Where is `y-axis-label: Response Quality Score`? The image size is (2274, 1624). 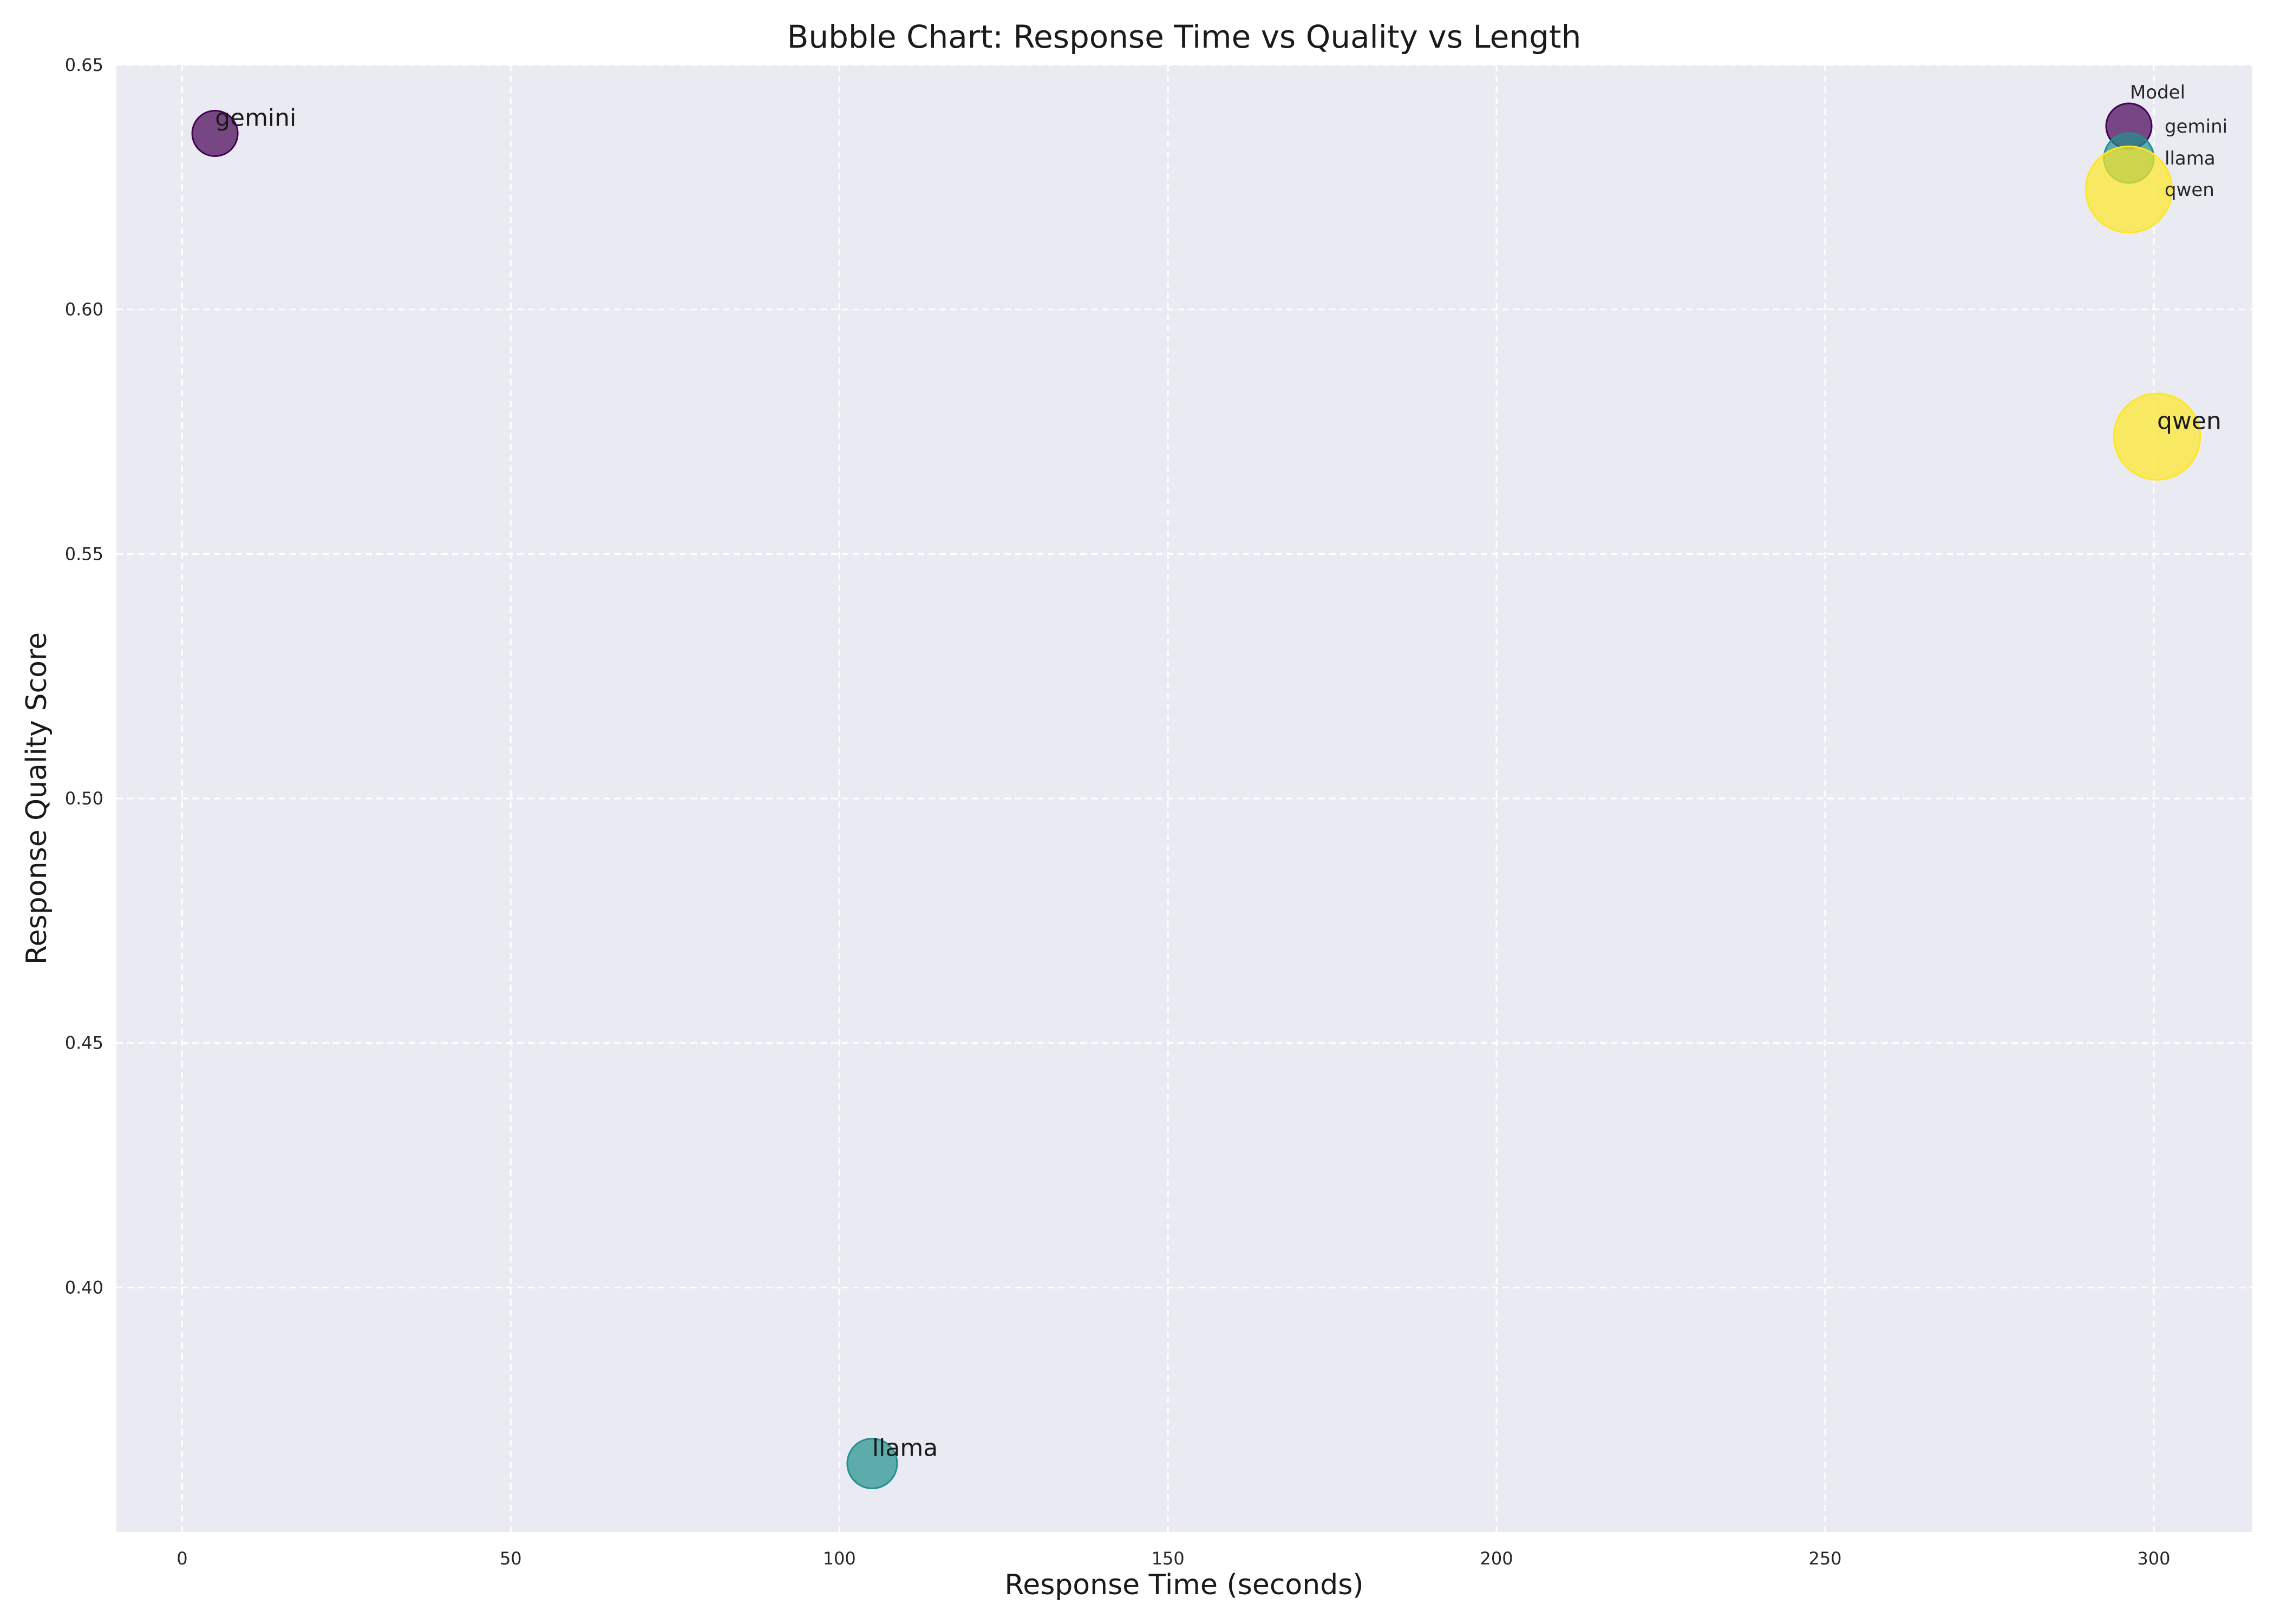 y-axis-label: Response Quality Score is located at coordinates (37, 798).